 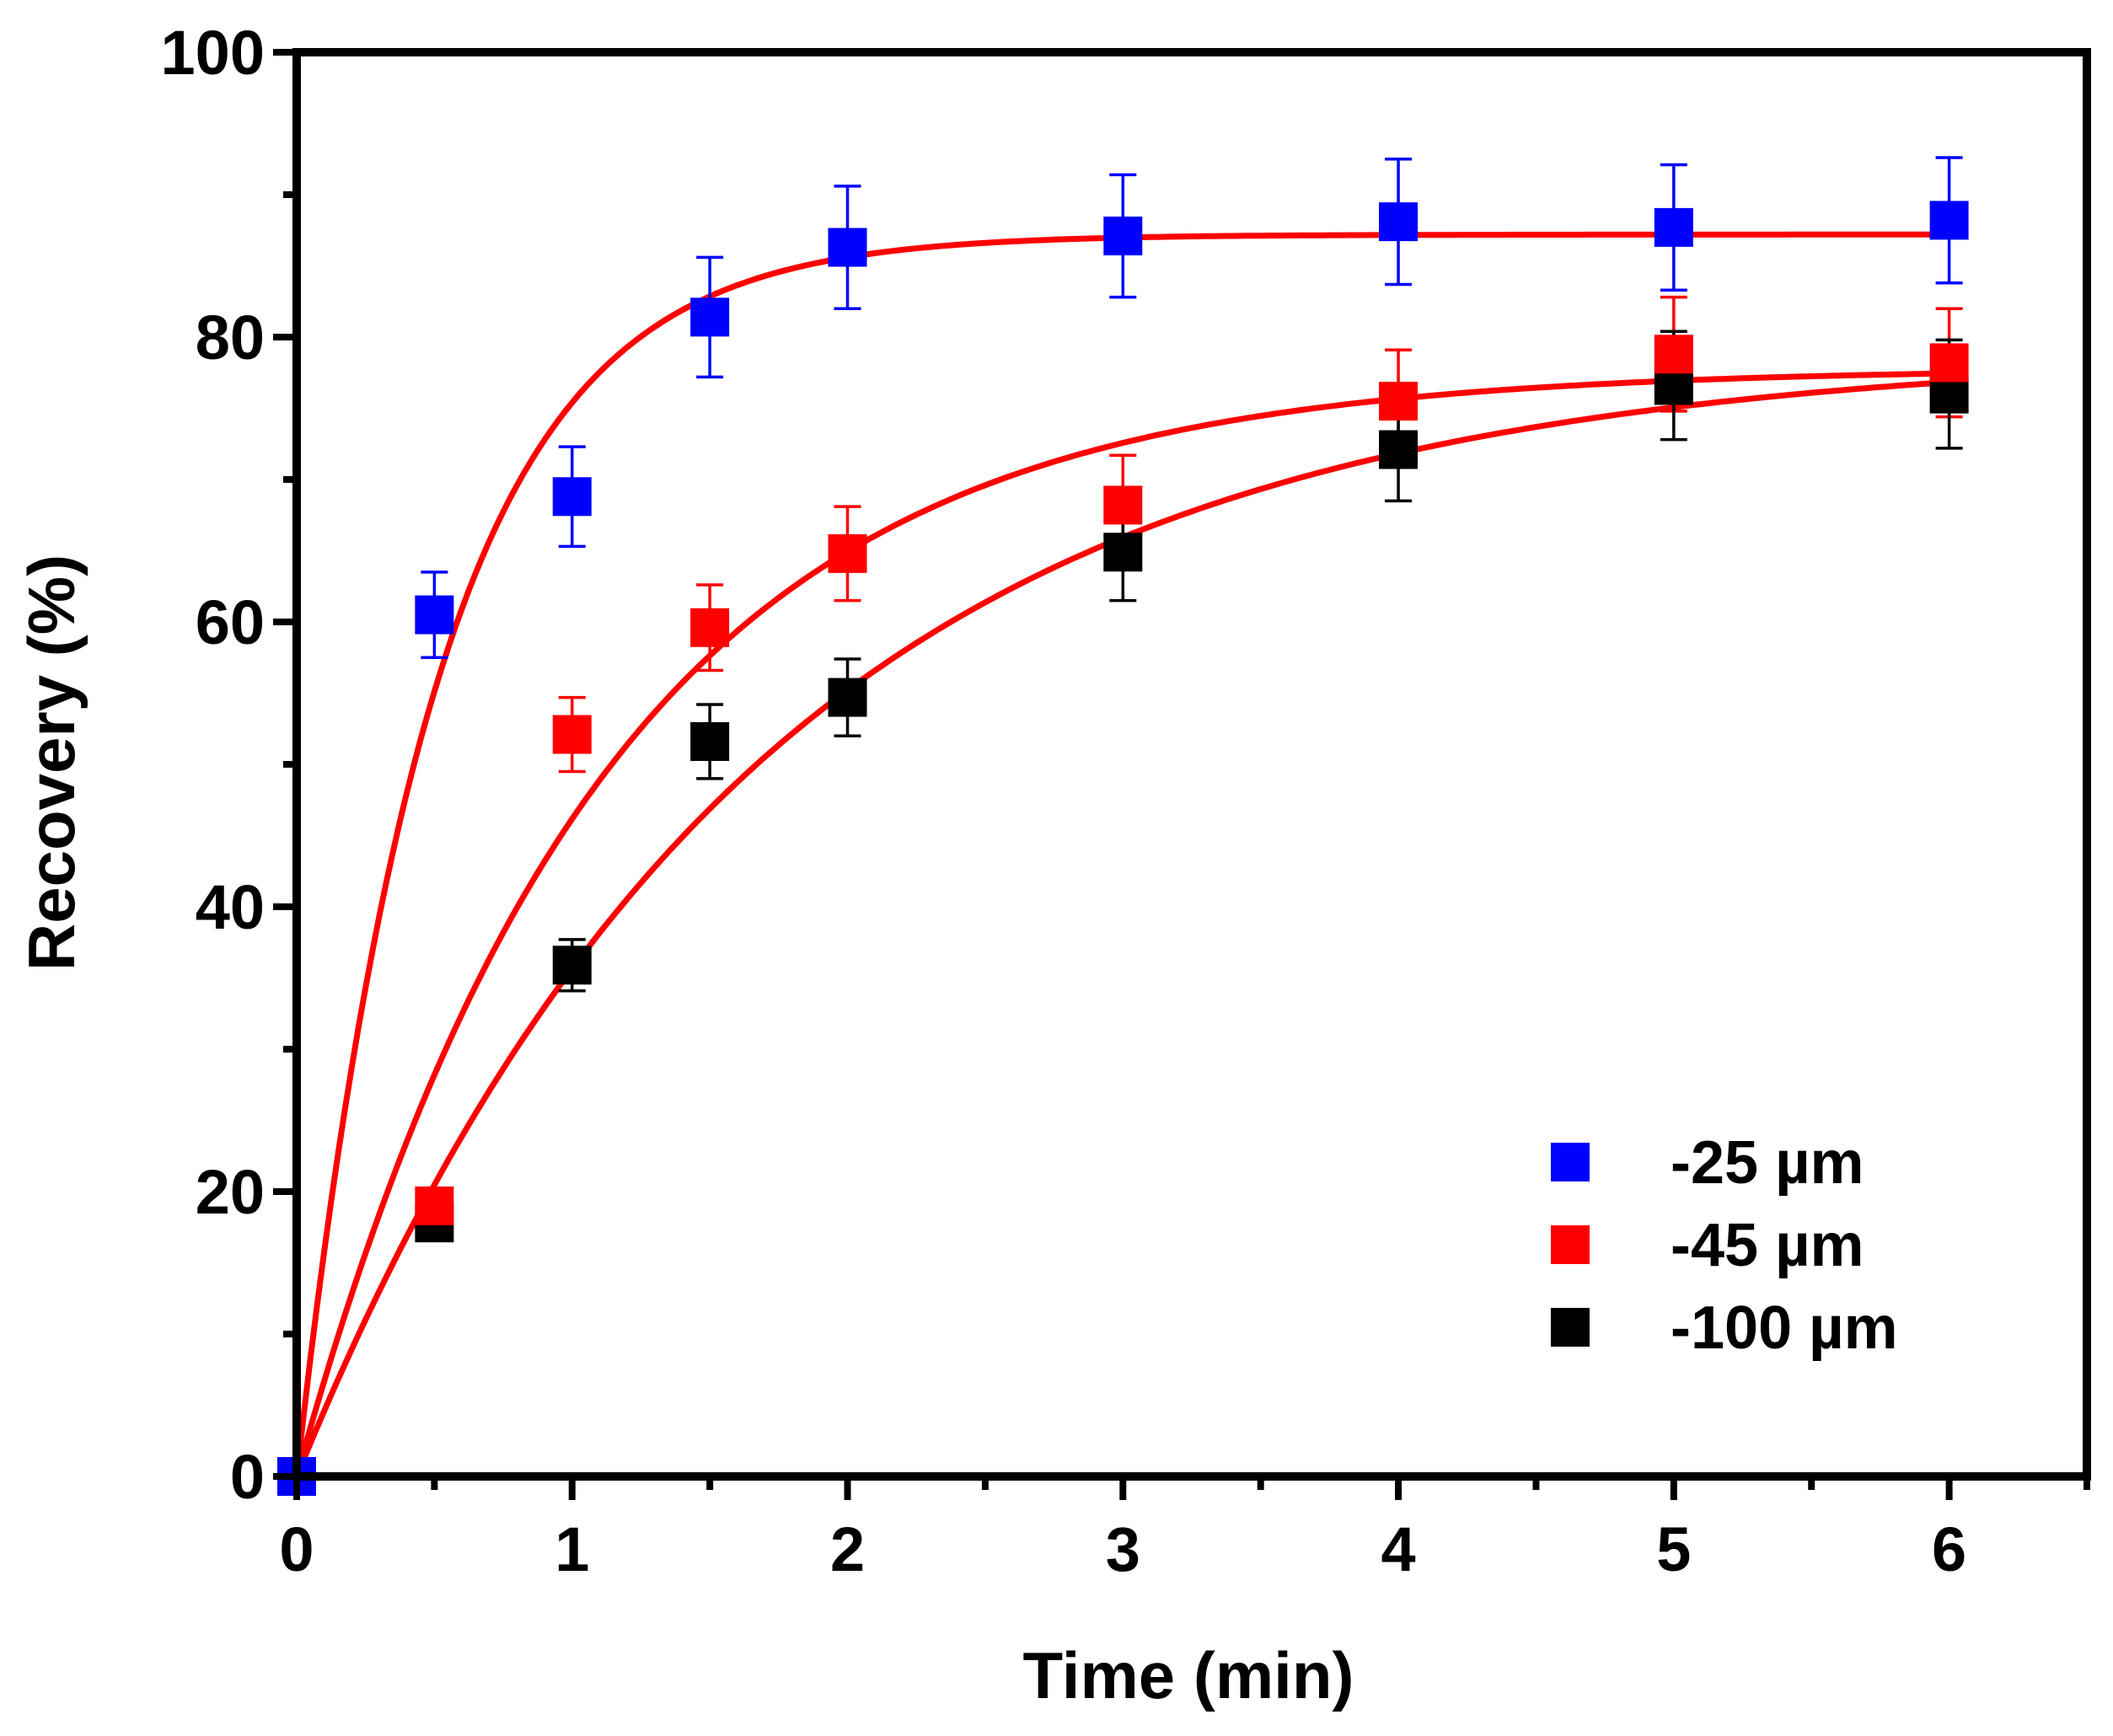 What do you see at coordinates (51, 763) in the screenshot?
I see `y-axis-title: Recovery (%)` at bounding box center [51, 763].